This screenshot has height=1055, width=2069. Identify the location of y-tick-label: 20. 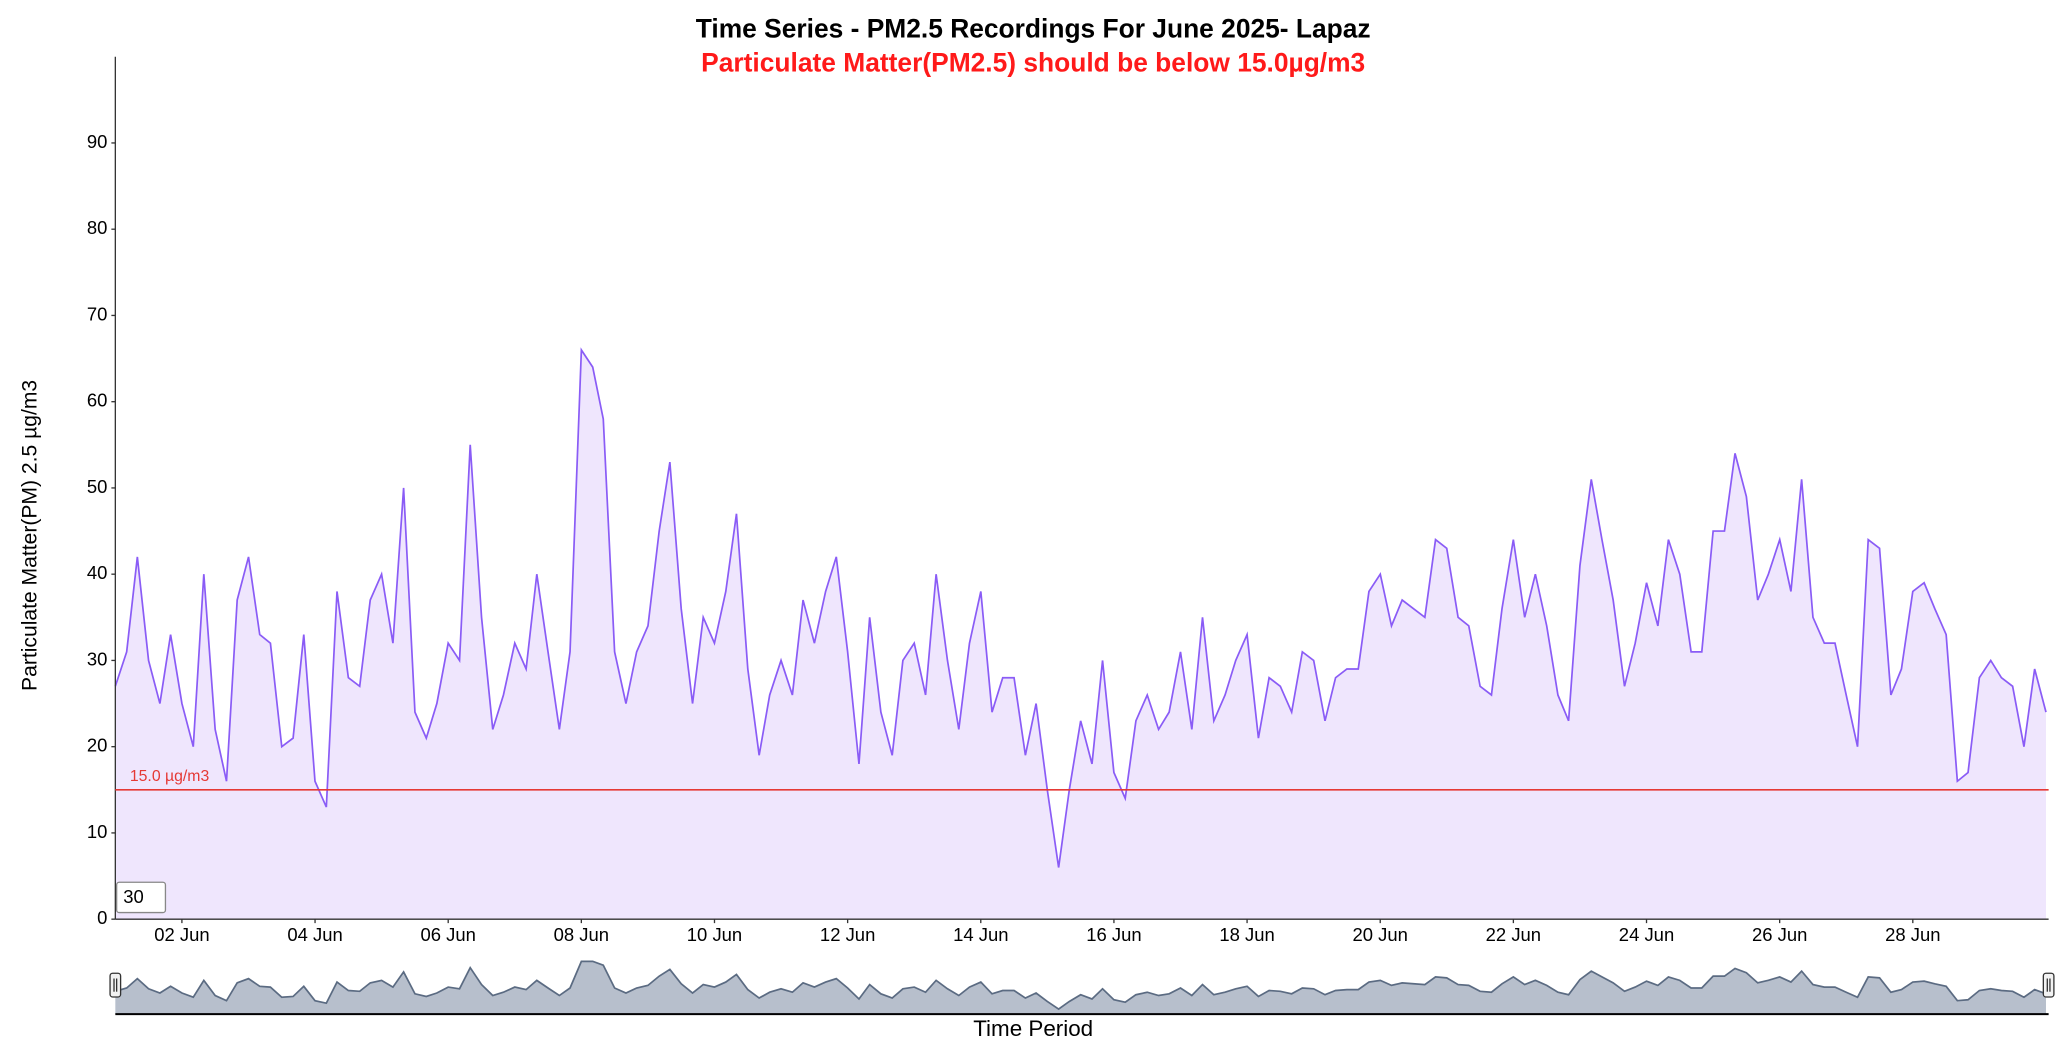
(97, 745).